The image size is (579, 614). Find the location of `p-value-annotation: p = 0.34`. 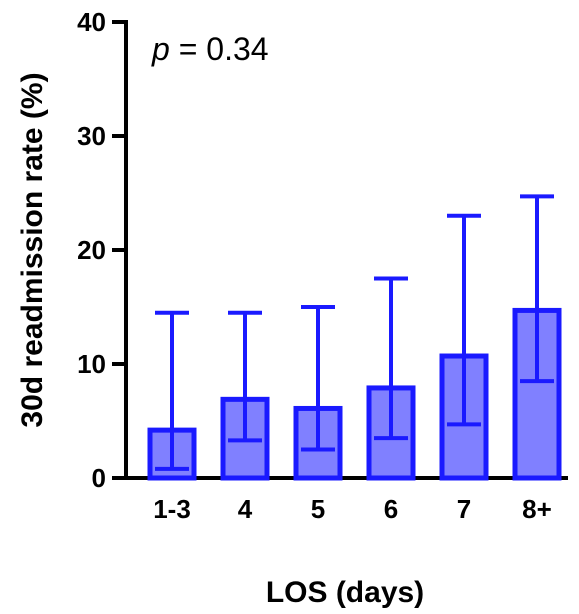

p-value-annotation: p = 0.34 is located at coordinates (210, 49).